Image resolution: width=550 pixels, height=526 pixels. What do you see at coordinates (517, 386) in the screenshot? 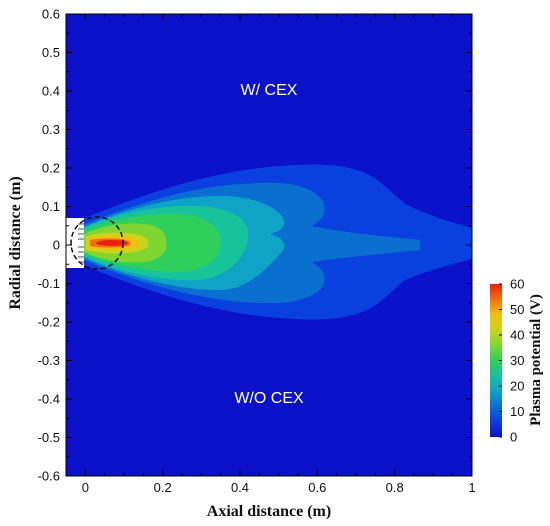
I see `colorbar-tick-label: 20` at bounding box center [517, 386].